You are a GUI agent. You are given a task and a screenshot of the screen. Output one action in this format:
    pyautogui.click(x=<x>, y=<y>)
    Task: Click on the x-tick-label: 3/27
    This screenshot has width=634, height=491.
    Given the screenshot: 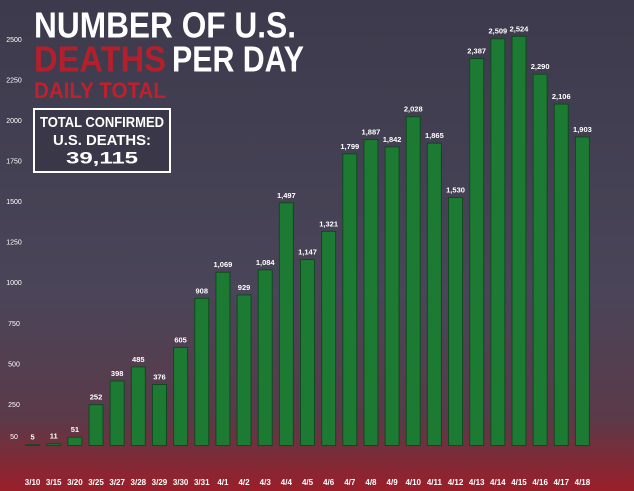 What is the action you would take?
    pyautogui.click(x=117, y=482)
    